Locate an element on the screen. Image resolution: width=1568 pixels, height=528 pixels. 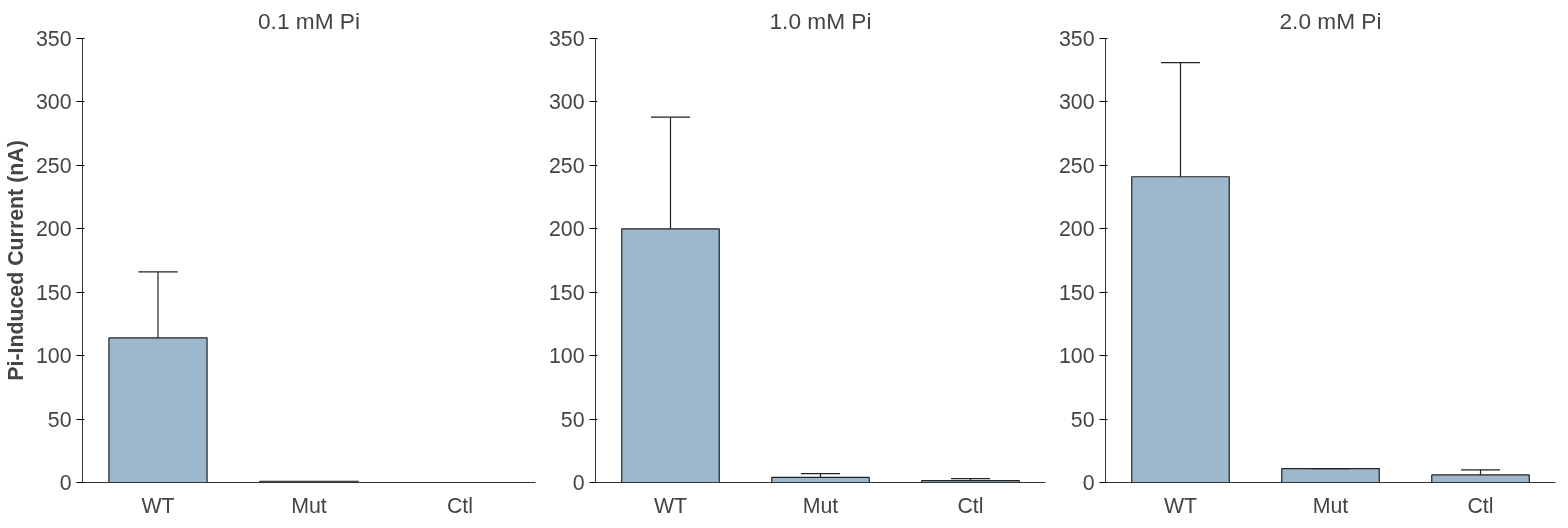
y-axis-title: Pi-Induced Current (nA) is located at coordinates (15, 260).